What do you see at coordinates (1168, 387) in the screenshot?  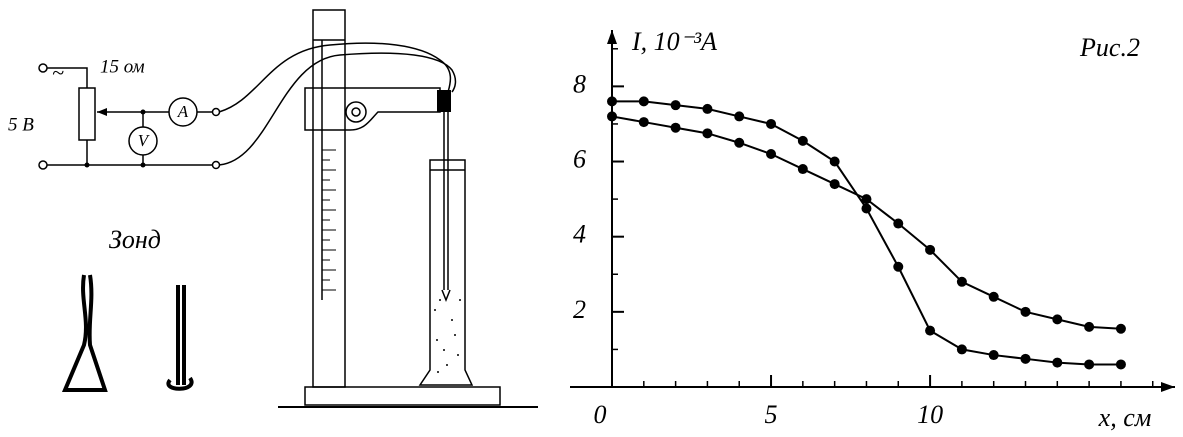 I see `x-axis-arrow` at bounding box center [1168, 387].